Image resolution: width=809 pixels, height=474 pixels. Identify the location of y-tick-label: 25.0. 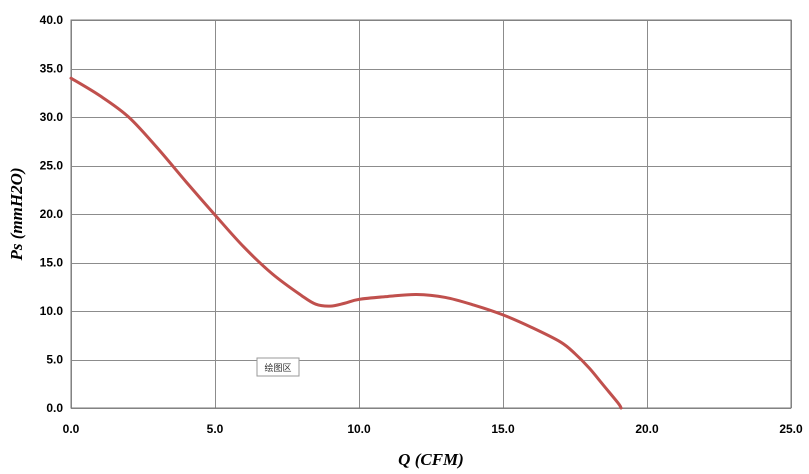
(52, 166).